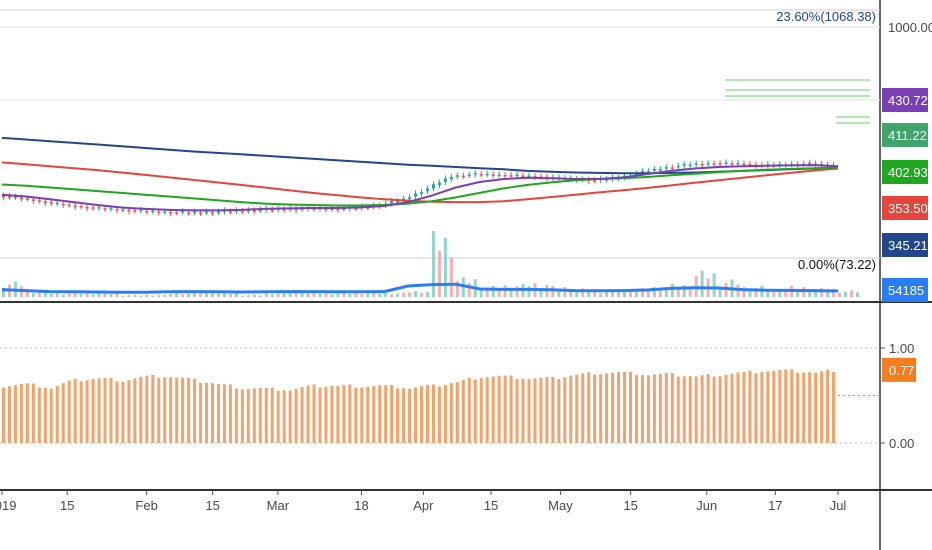 This screenshot has width=932, height=550. What do you see at coordinates (901, 348) in the screenshot?
I see `oscillator-tick-label: 1.00` at bounding box center [901, 348].